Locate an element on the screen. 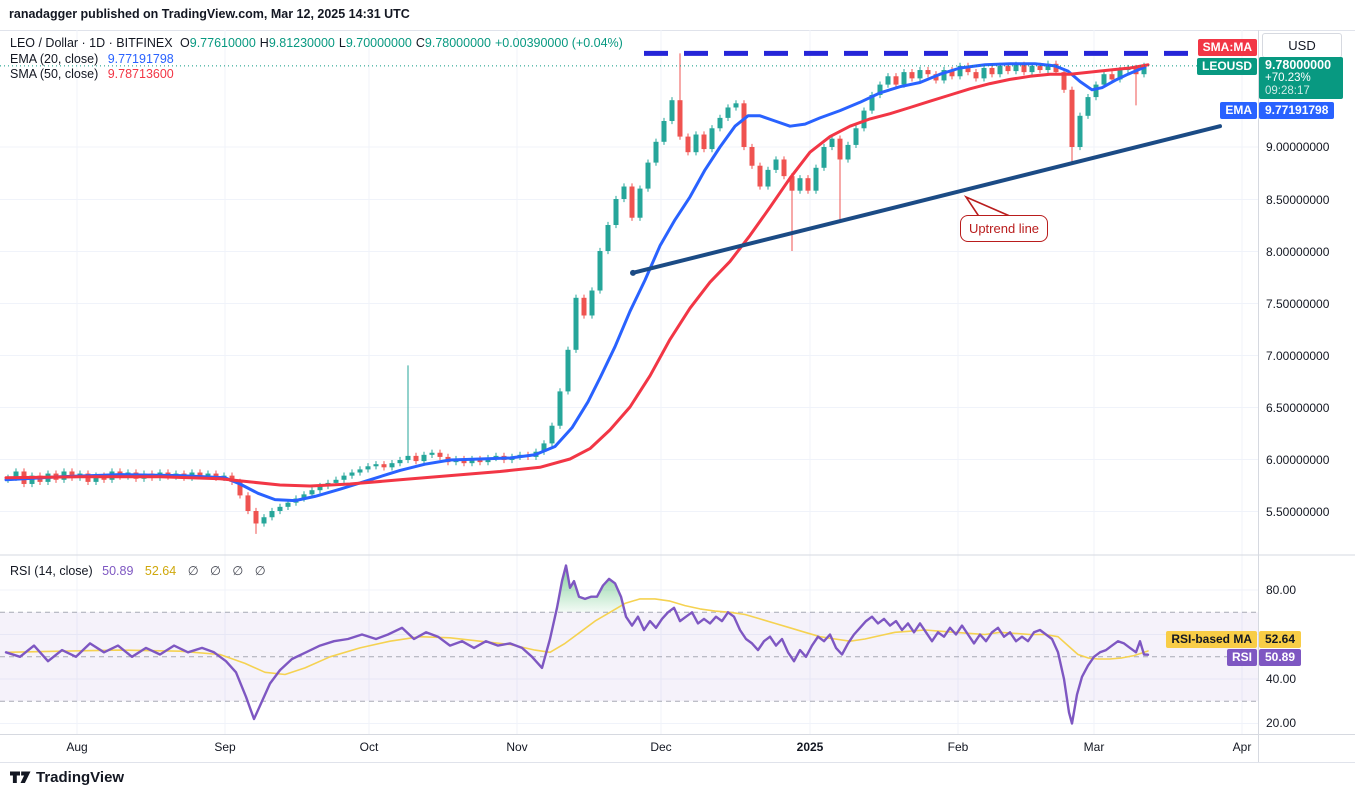 The height and width of the screenshot is (796, 1355). ohlc-val: 9.78000000 is located at coordinates (457, 43).